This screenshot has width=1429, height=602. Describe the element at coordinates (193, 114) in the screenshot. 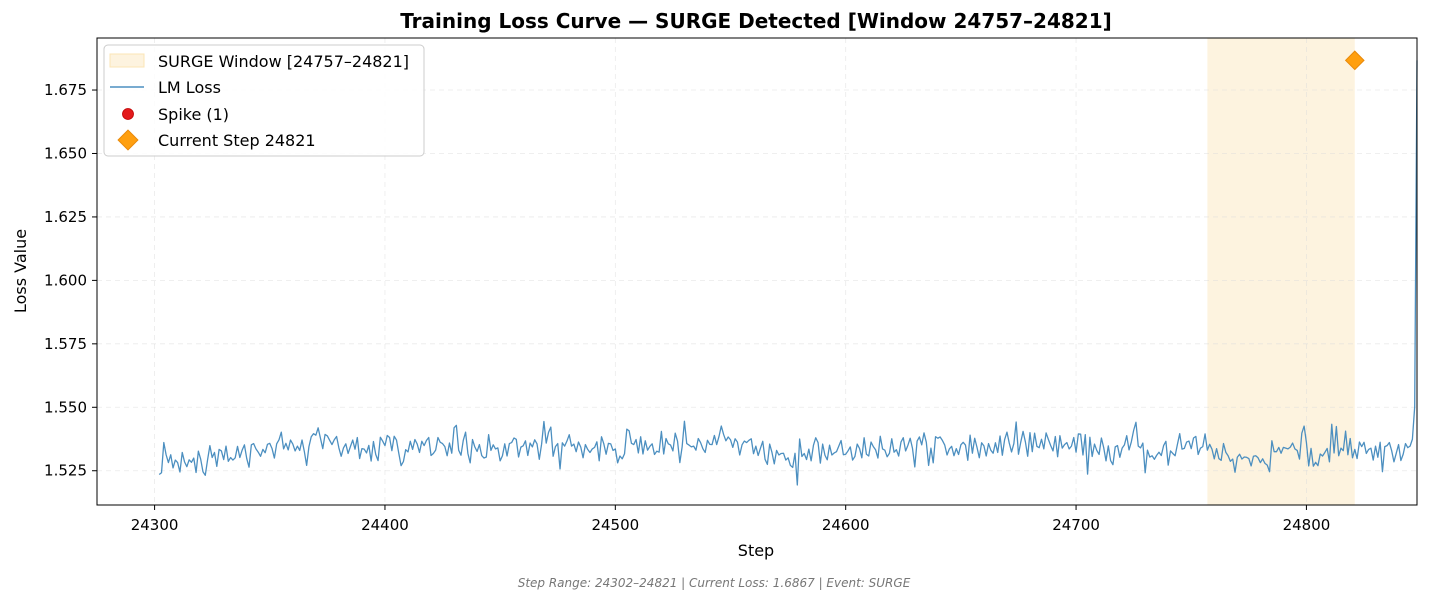

I see `legend-spike-label: Spike (1)` at that location.